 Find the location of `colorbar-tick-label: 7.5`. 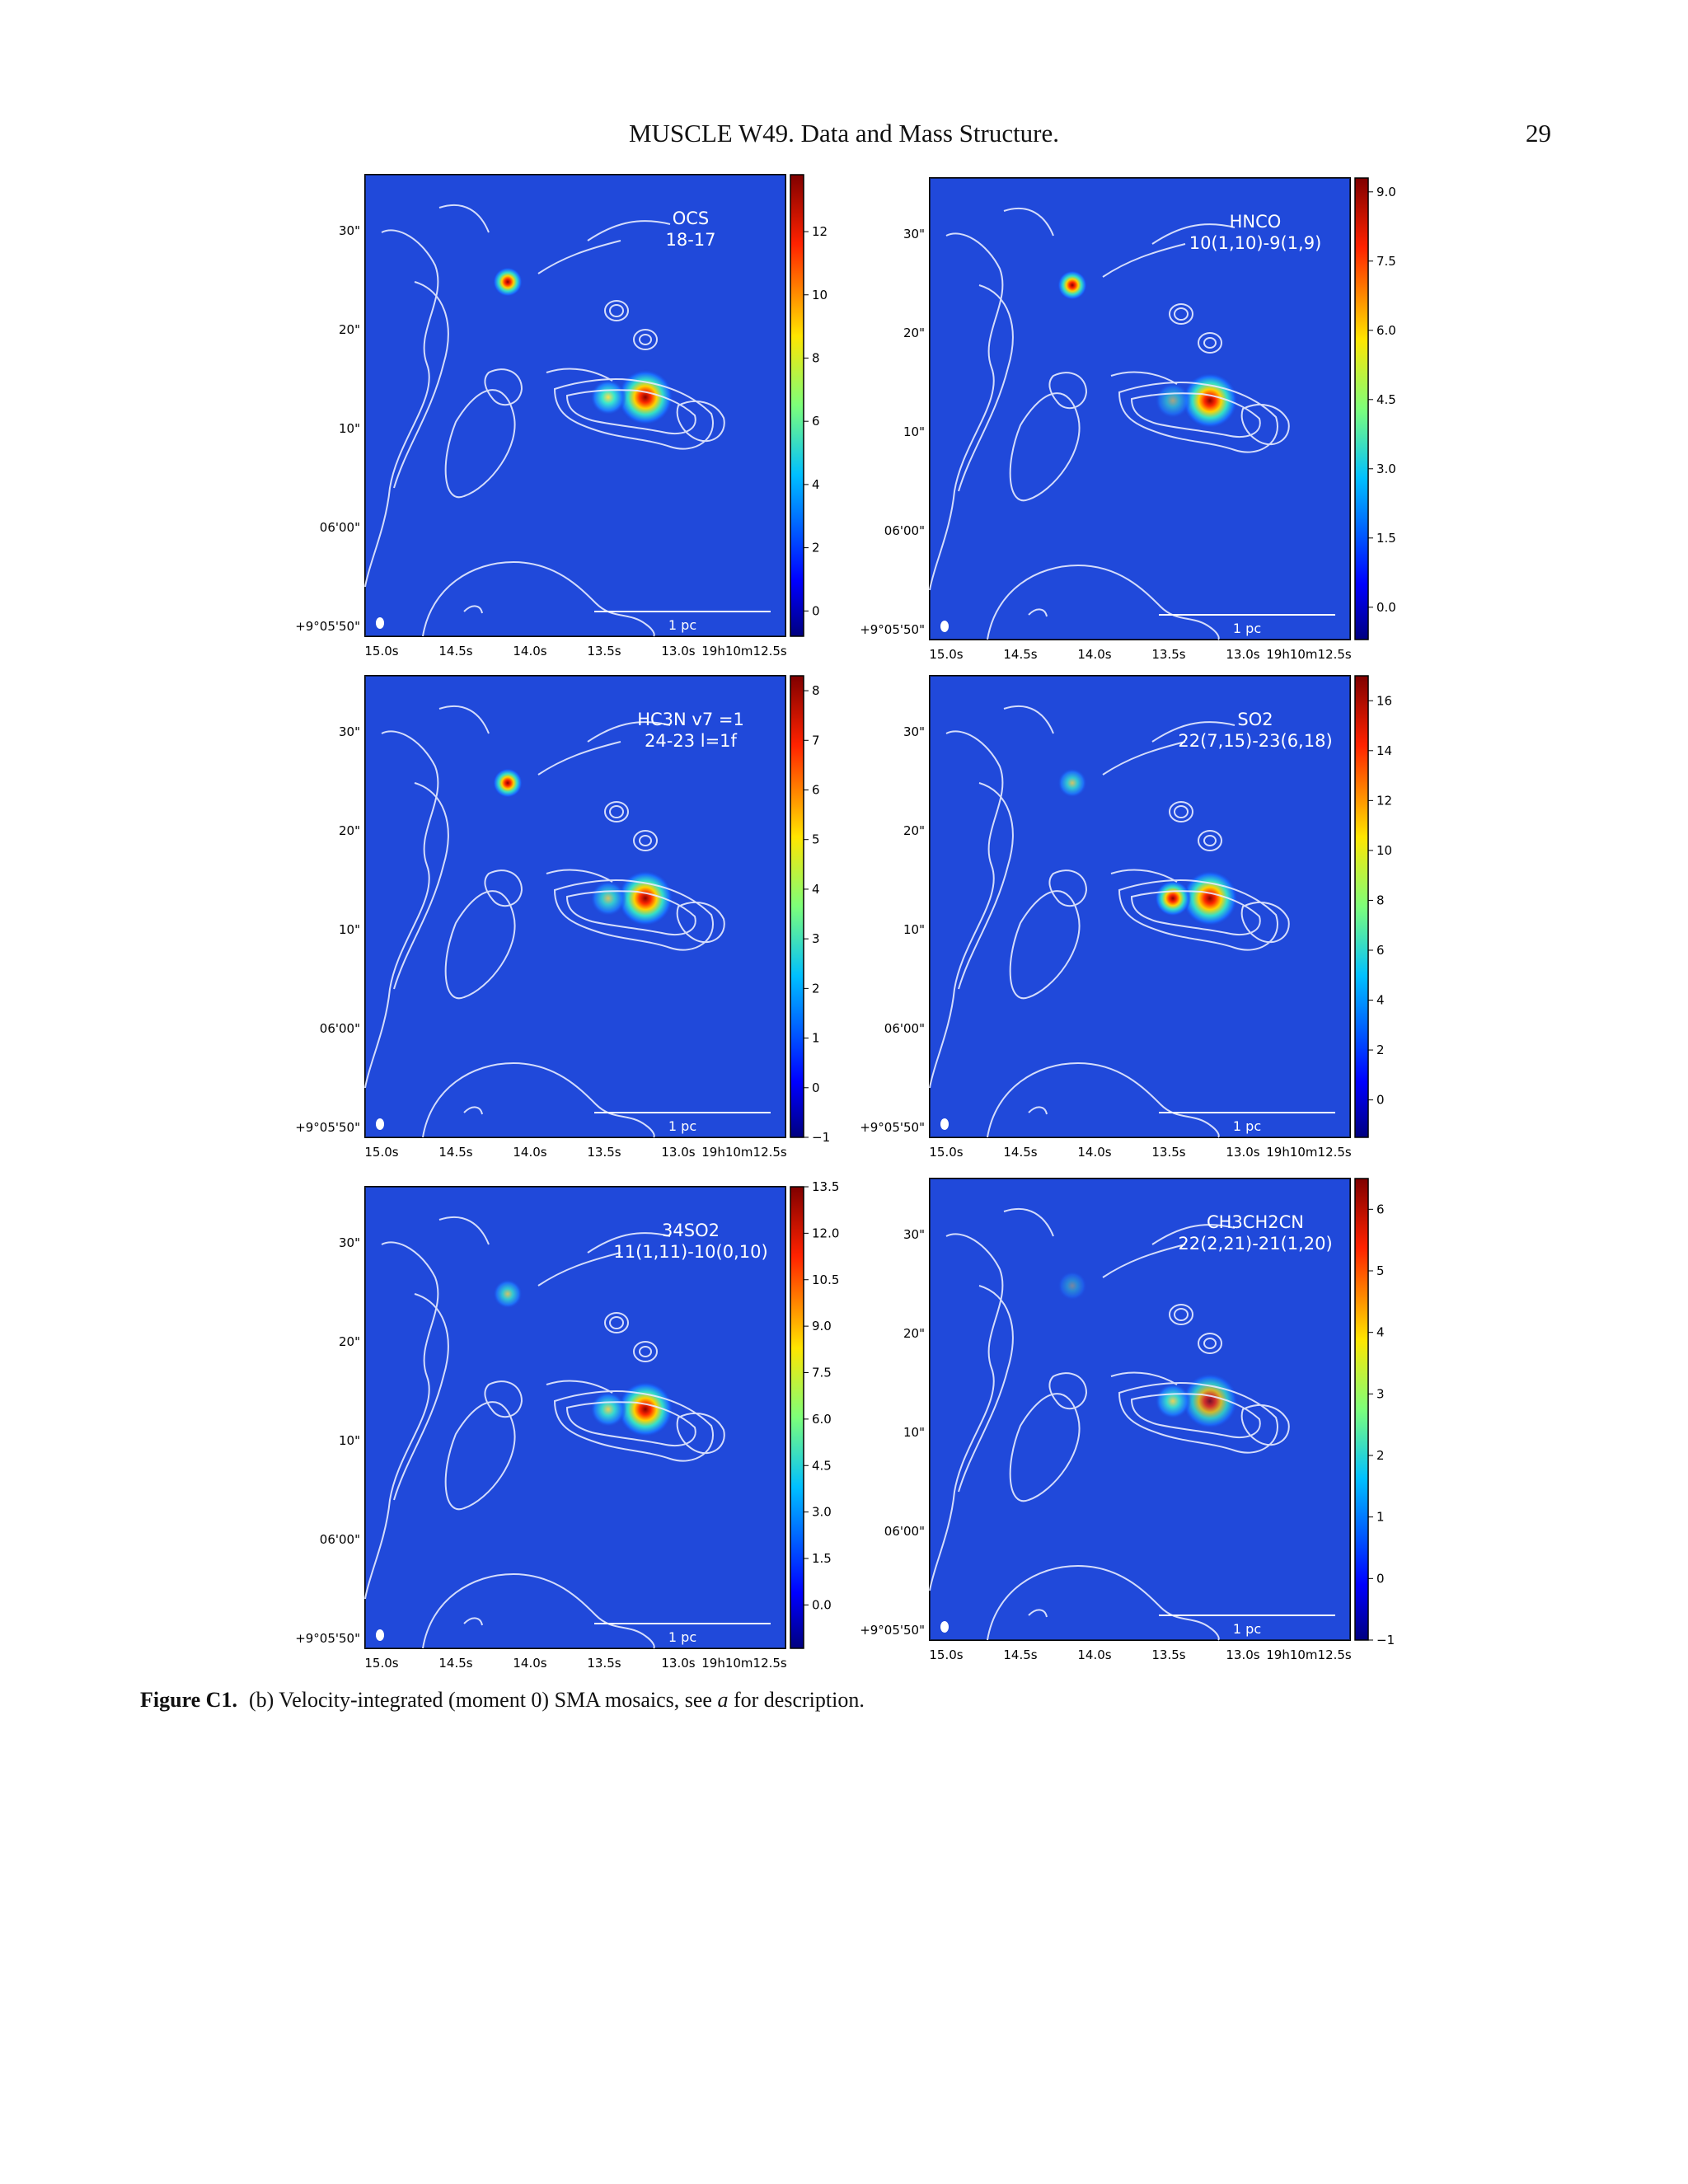

colorbar-tick-label: 7.5 is located at coordinates (822, 1373).